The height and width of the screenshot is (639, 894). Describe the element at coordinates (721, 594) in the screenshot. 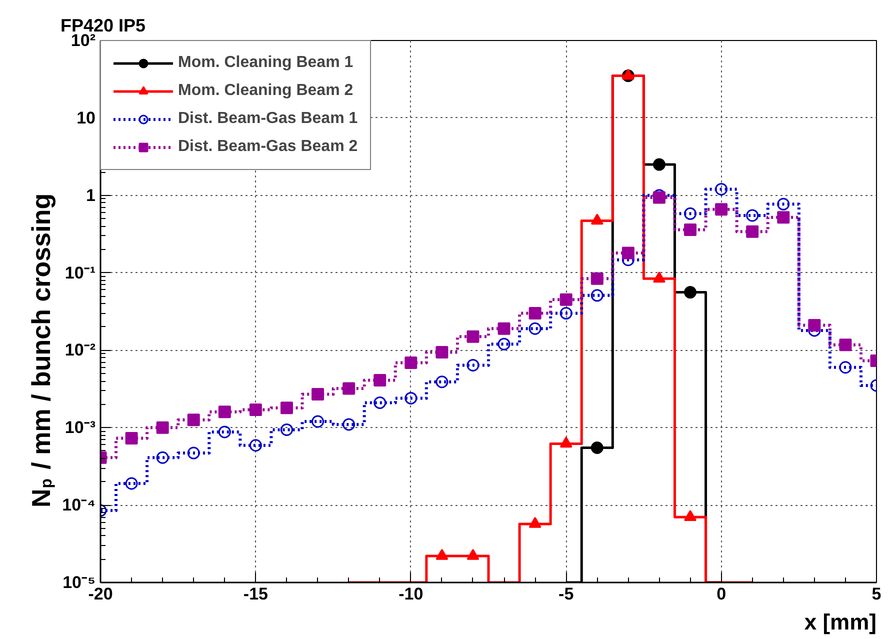

I see `x-tick-label: 0` at that location.